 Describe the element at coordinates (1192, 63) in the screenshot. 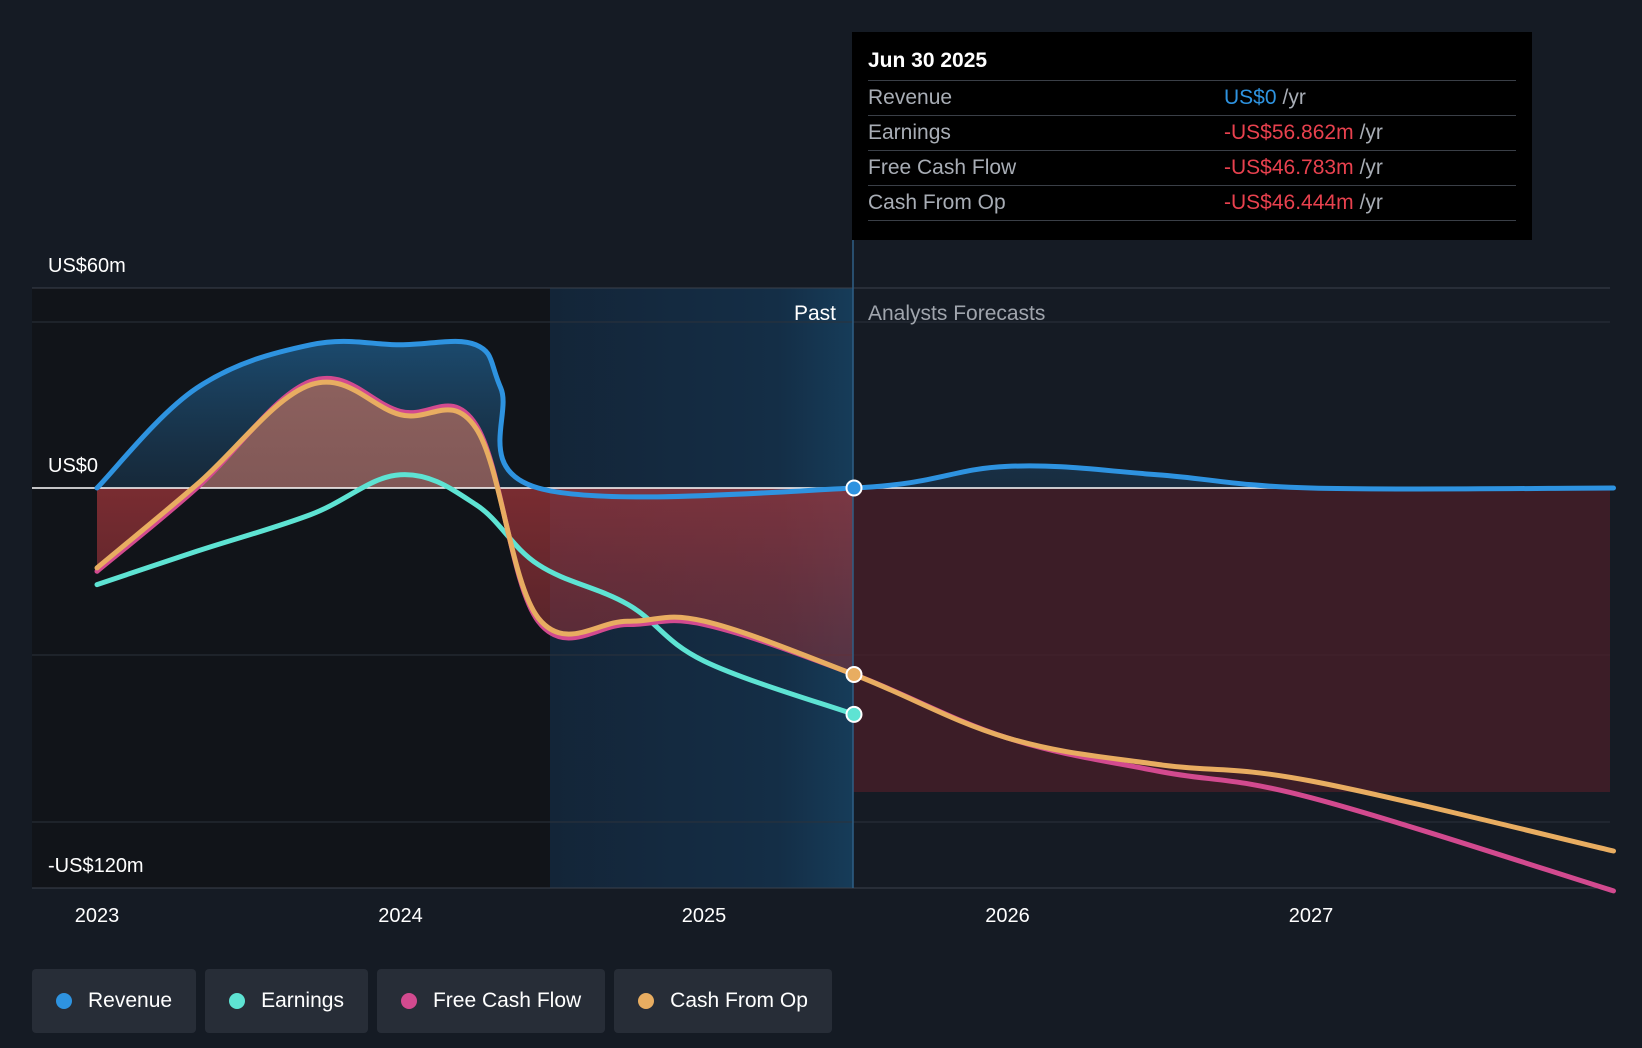

I see `tooltip-date: Jun 30 2025` at that location.